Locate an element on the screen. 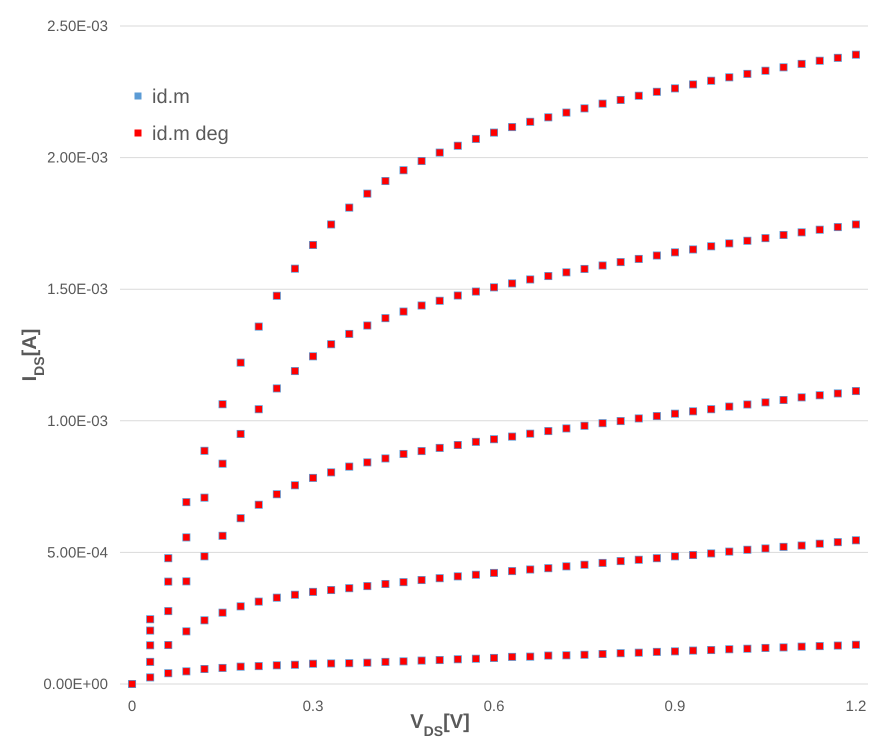 The width and height of the screenshot is (873, 740). y-tick-label: 2.50E-03 is located at coordinates (77, 26).